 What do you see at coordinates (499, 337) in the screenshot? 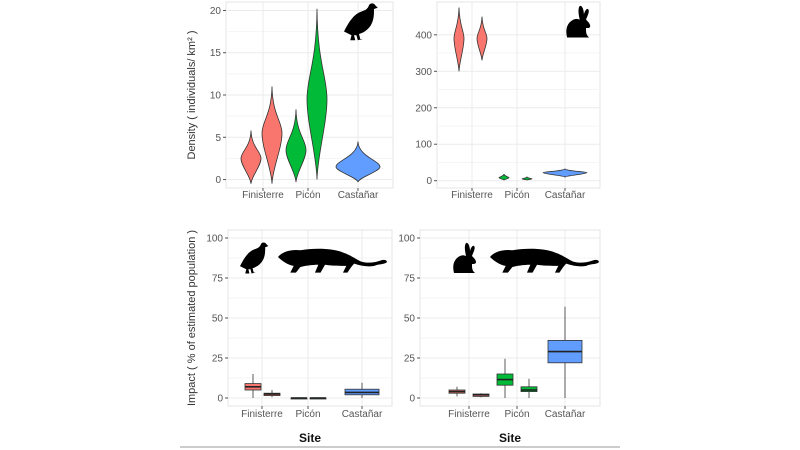
I see `panel-bottom-right: 0 25 50 75 100 Finisterre Picón Castañar Site` at bounding box center [499, 337].